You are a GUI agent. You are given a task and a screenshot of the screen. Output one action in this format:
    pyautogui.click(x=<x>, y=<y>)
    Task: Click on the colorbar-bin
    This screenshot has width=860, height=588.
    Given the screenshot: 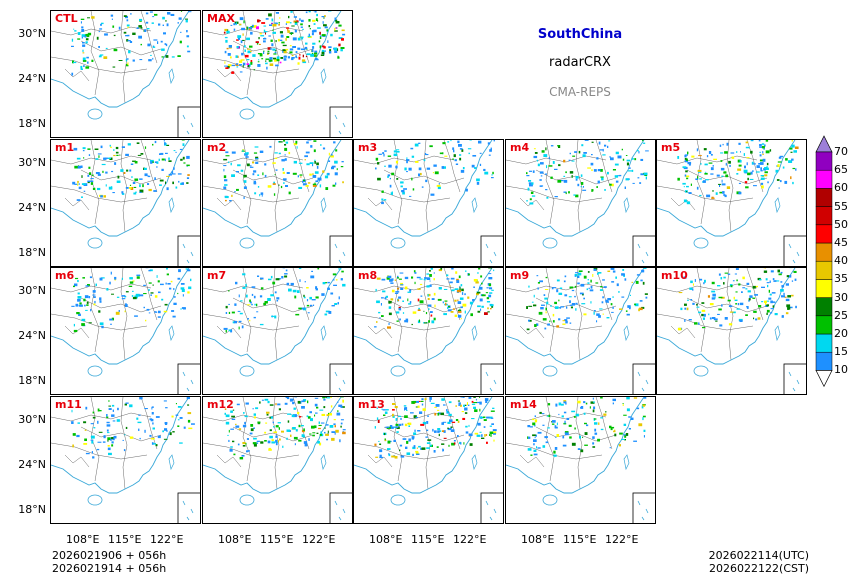 What is the action you would take?
    pyautogui.click(x=824, y=361)
    